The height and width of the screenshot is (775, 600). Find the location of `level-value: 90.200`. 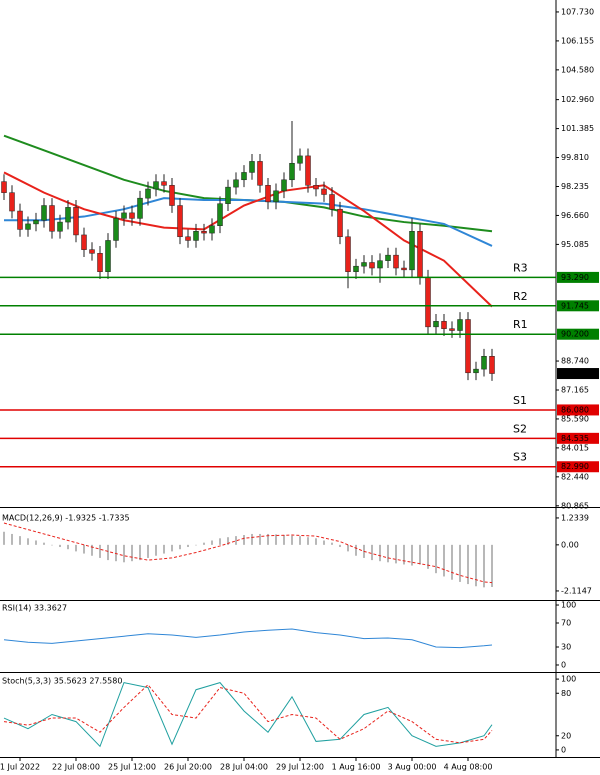

level-value: 90.200 is located at coordinates (575, 334).